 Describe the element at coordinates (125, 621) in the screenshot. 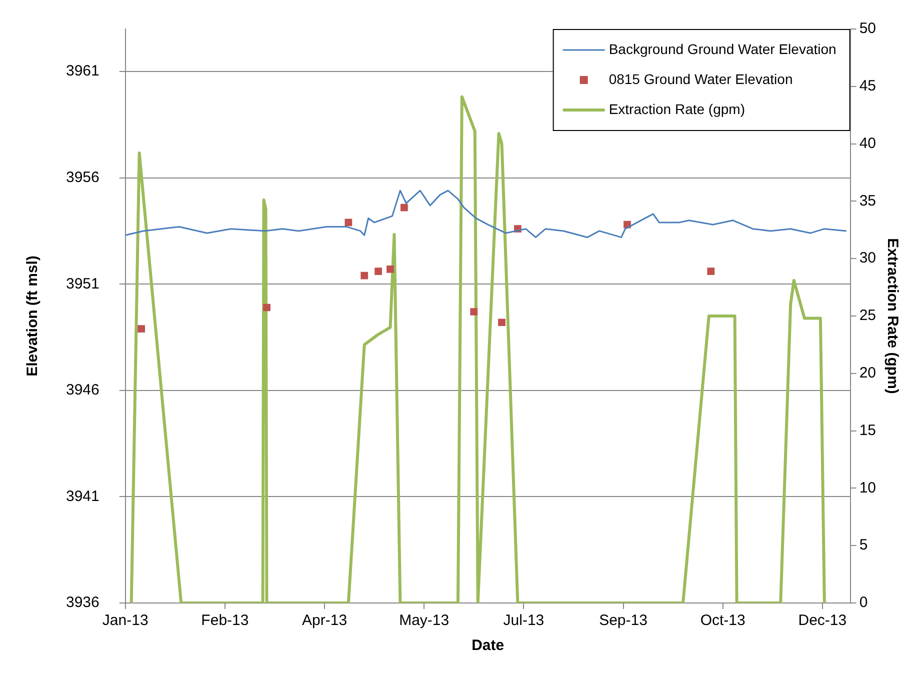

I see `x-tick-label: Jan-13` at that location.